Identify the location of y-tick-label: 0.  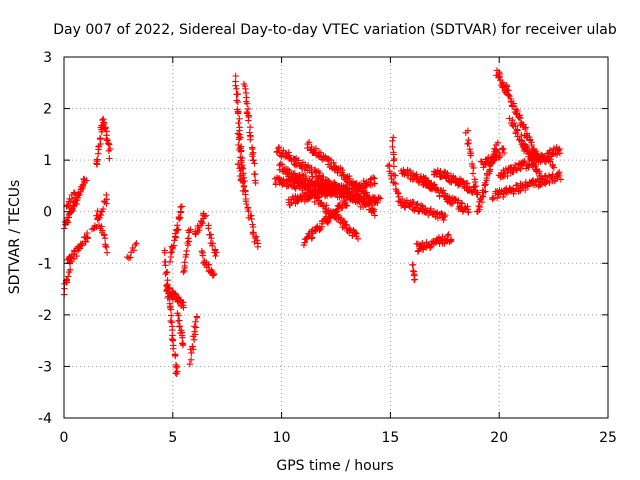
(47, 213).